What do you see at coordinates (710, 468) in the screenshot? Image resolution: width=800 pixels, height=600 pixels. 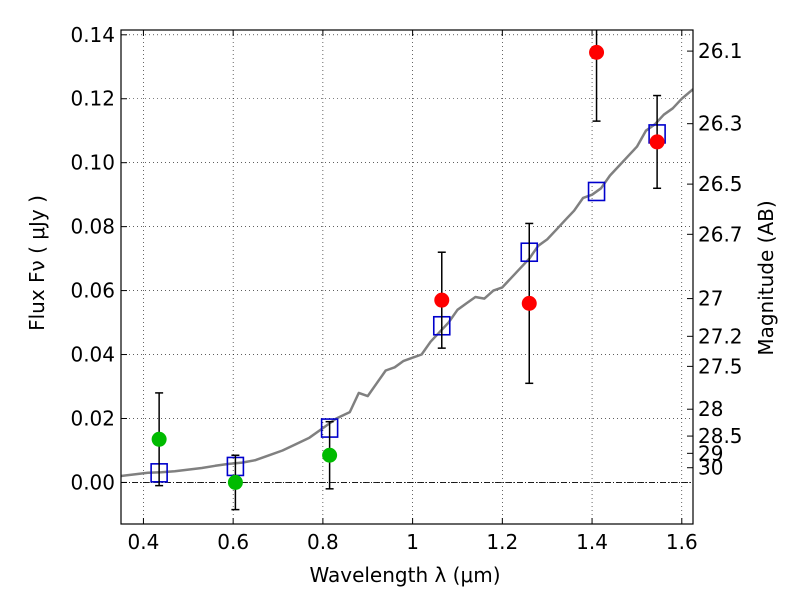 I see `y2-tick-label: 30` at bounding box center [710, 468].